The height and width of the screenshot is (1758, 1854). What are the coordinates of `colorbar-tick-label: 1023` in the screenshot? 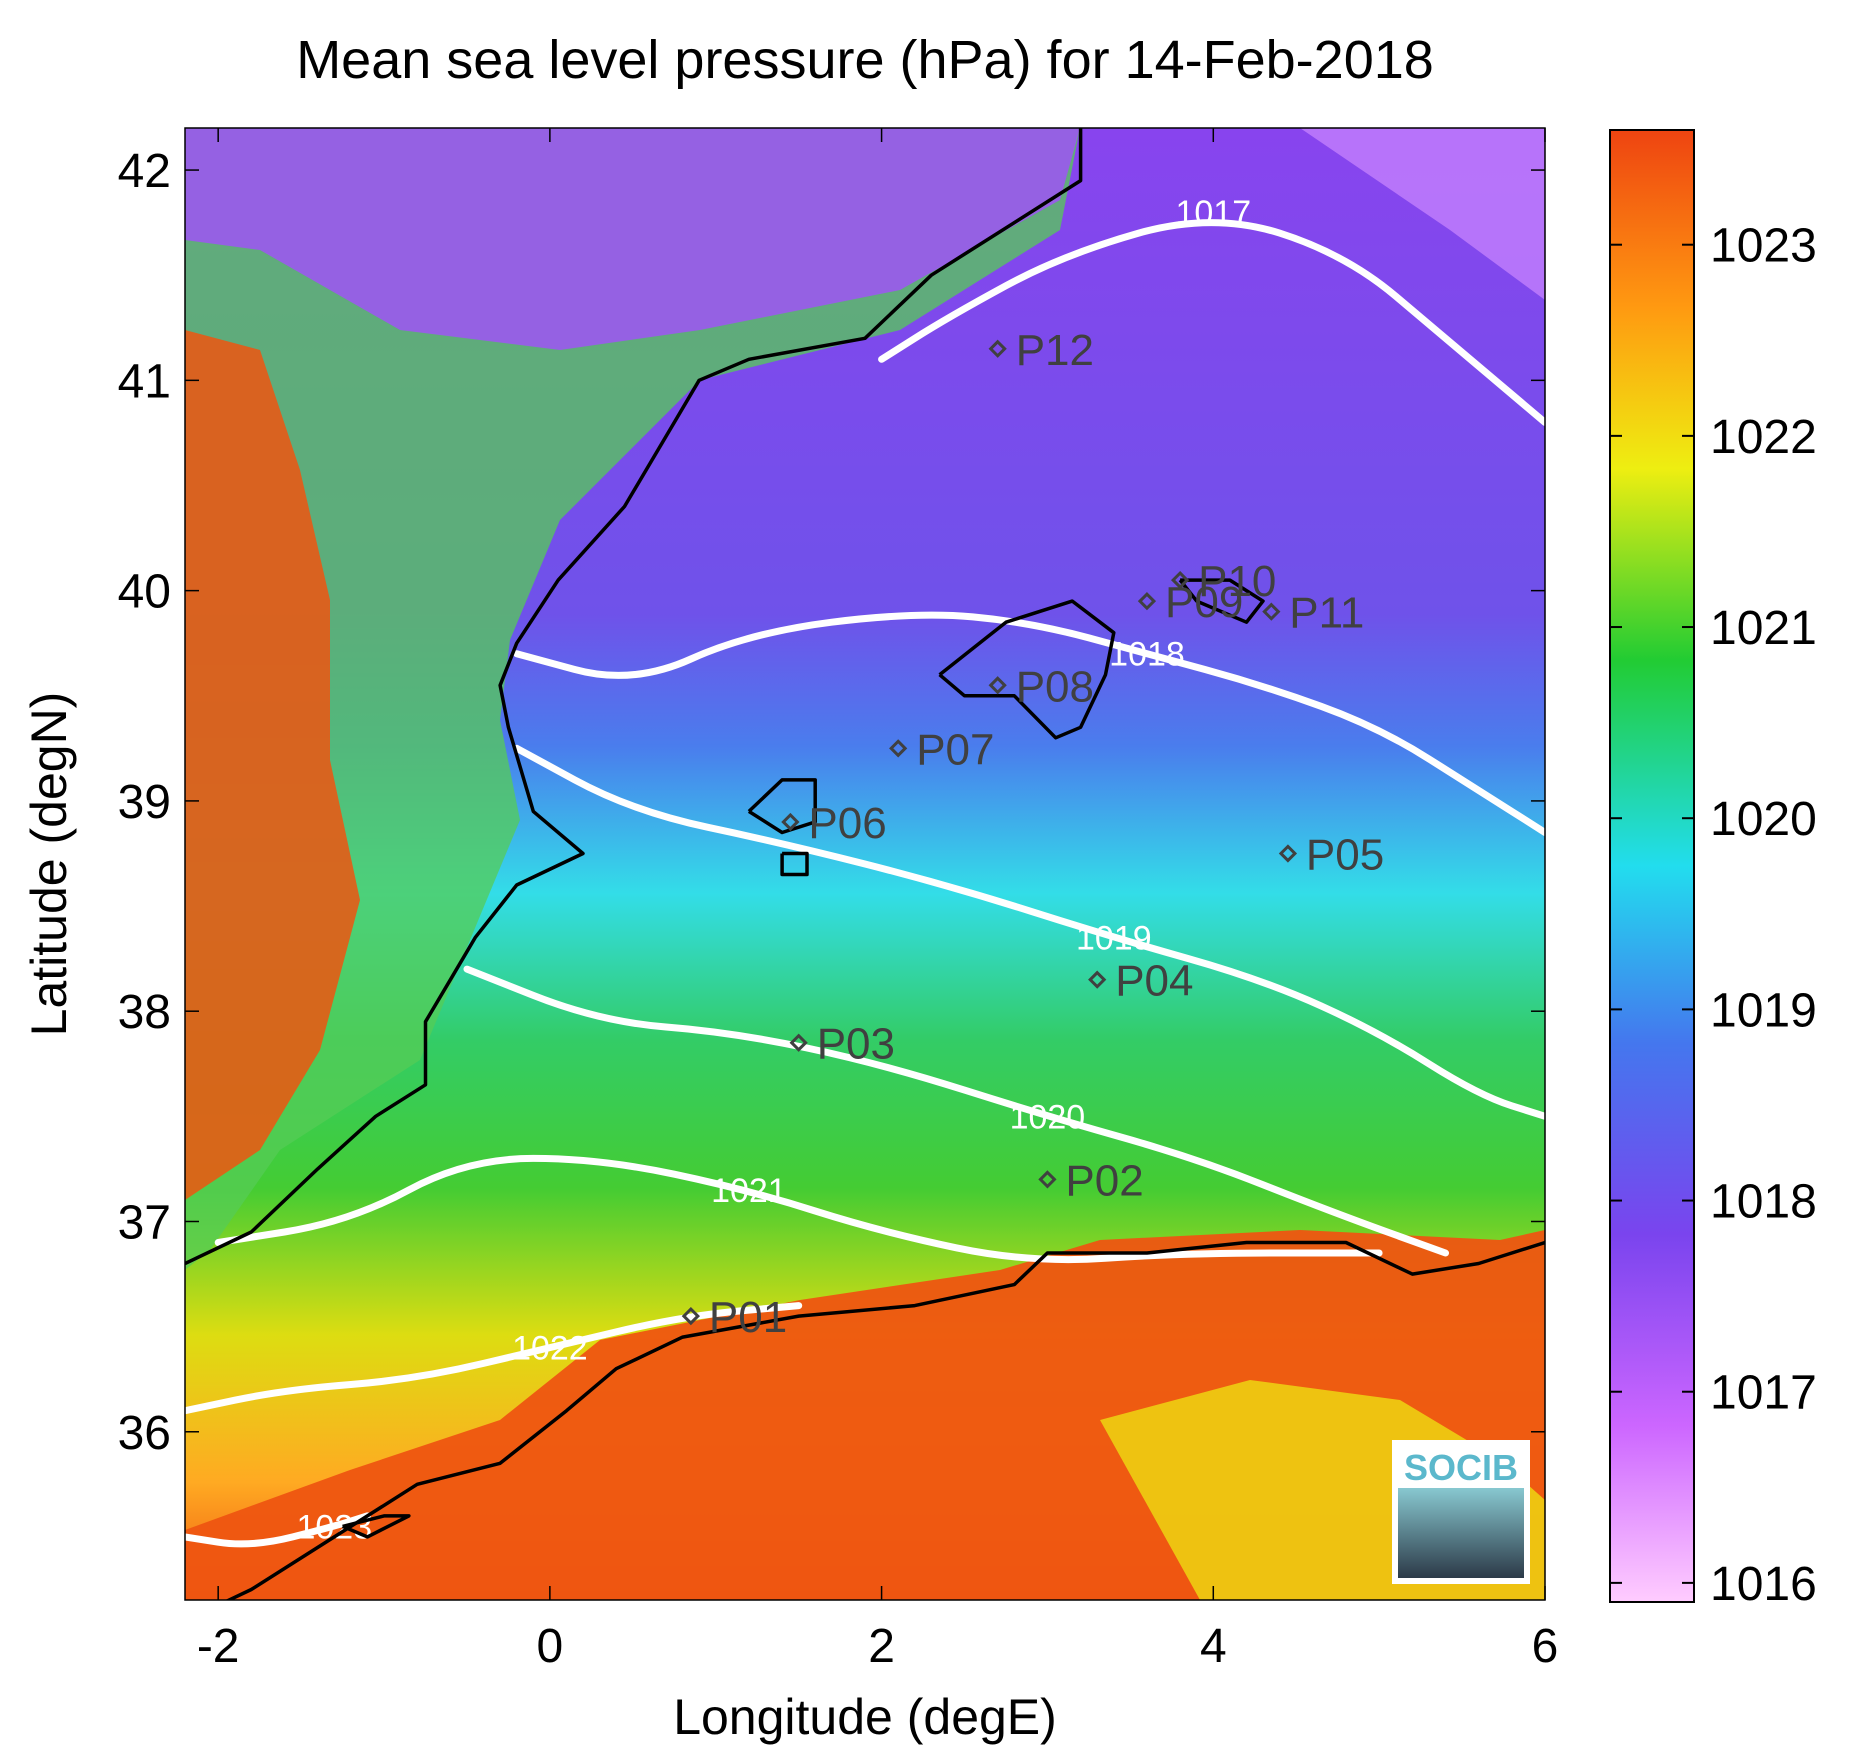 It's located at (1763, 246).